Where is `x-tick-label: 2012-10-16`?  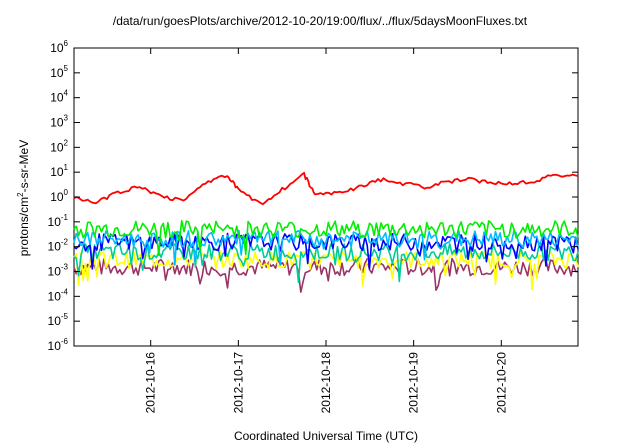
x-tick-label: 2012-10-16 is located at coordinates (151, 383).